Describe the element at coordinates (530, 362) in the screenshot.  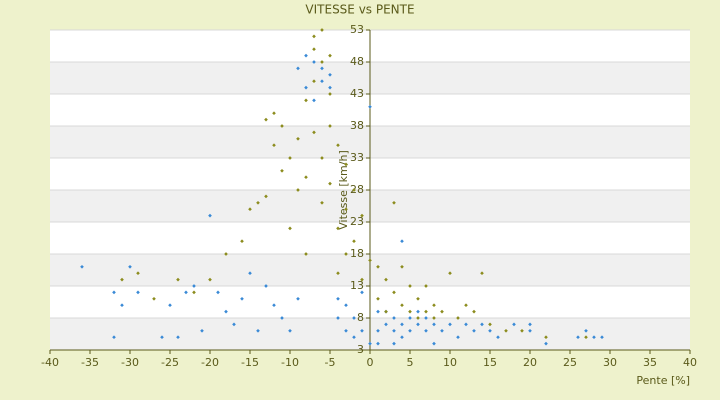
I see `x-tick-label: 20` at that location.